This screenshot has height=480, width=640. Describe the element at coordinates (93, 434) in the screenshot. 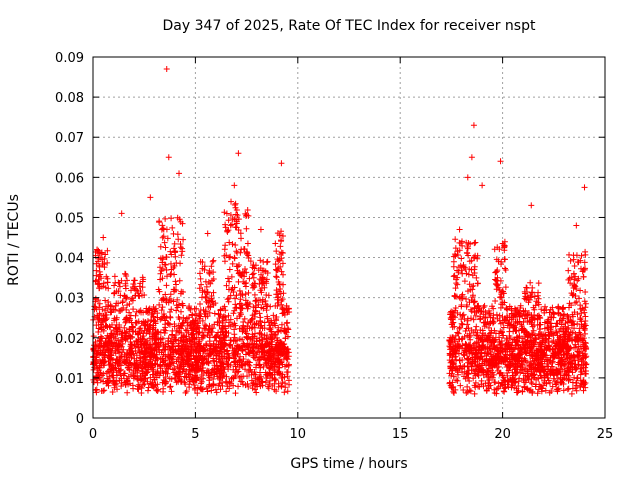

I see `x-tick-label: 0` at that location.